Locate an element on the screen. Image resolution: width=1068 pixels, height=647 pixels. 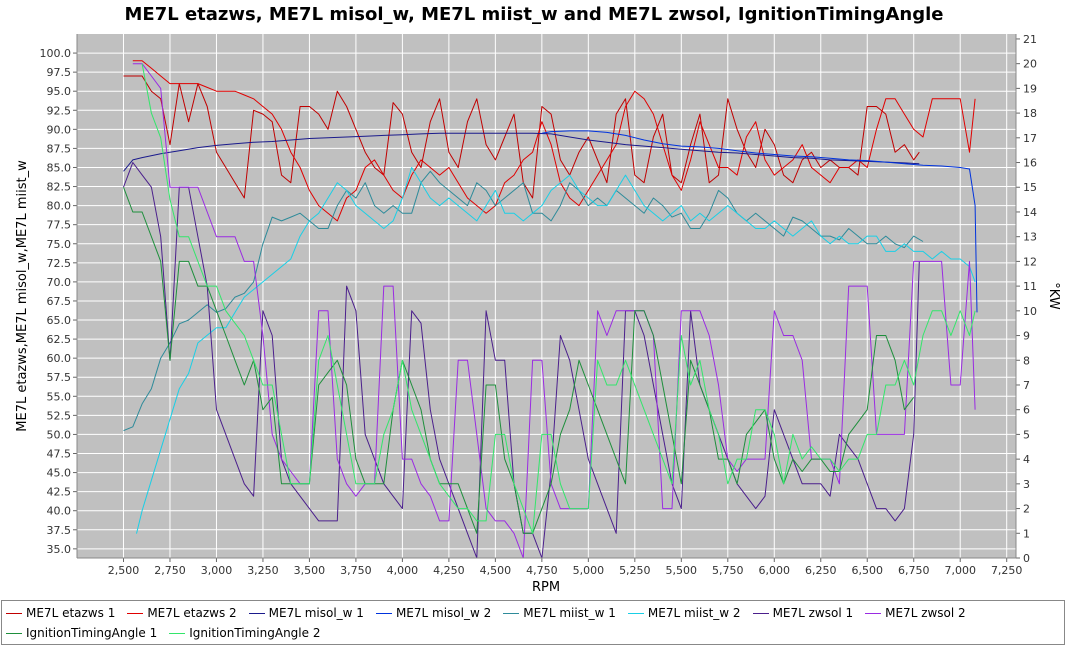
y-tick-label: 45.0 is located at coordinates (59, 473).